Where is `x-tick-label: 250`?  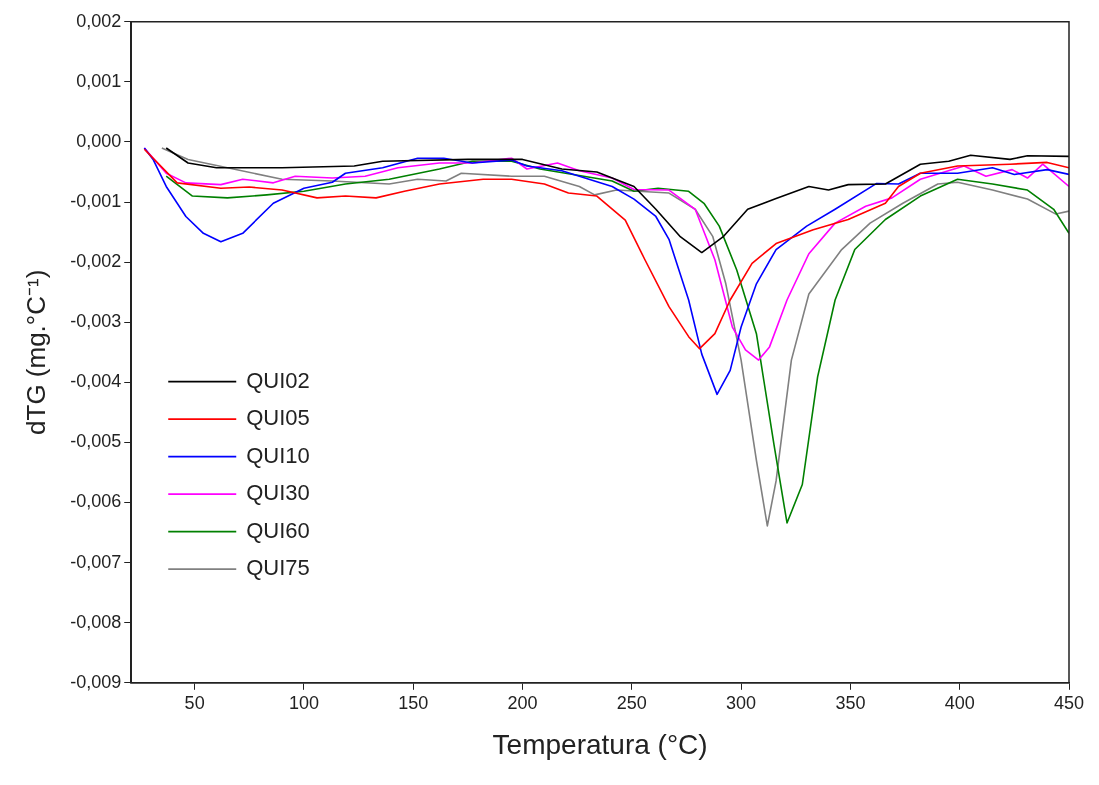
x-tick-label: 250 is located at coordinates (631, 702).